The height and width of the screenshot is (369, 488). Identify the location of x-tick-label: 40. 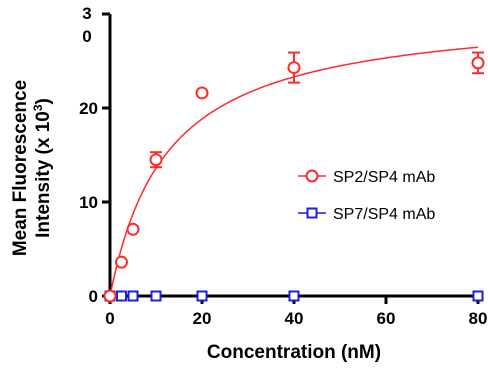
(294, 318).